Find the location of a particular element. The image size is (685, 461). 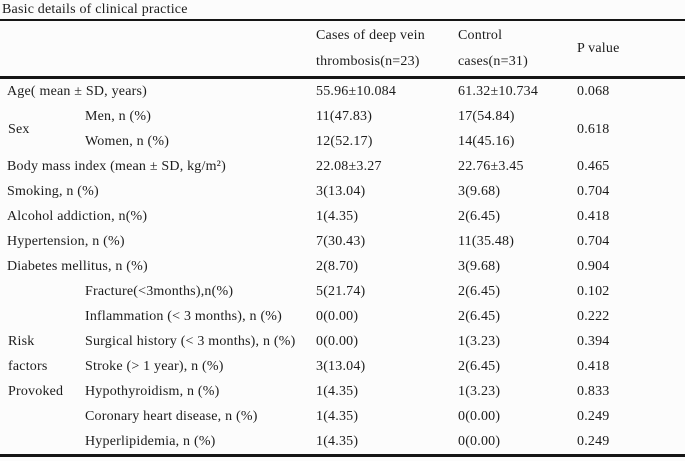

row-label: Diabetes mellitus, n (%) is located at coordinates (77, 266).